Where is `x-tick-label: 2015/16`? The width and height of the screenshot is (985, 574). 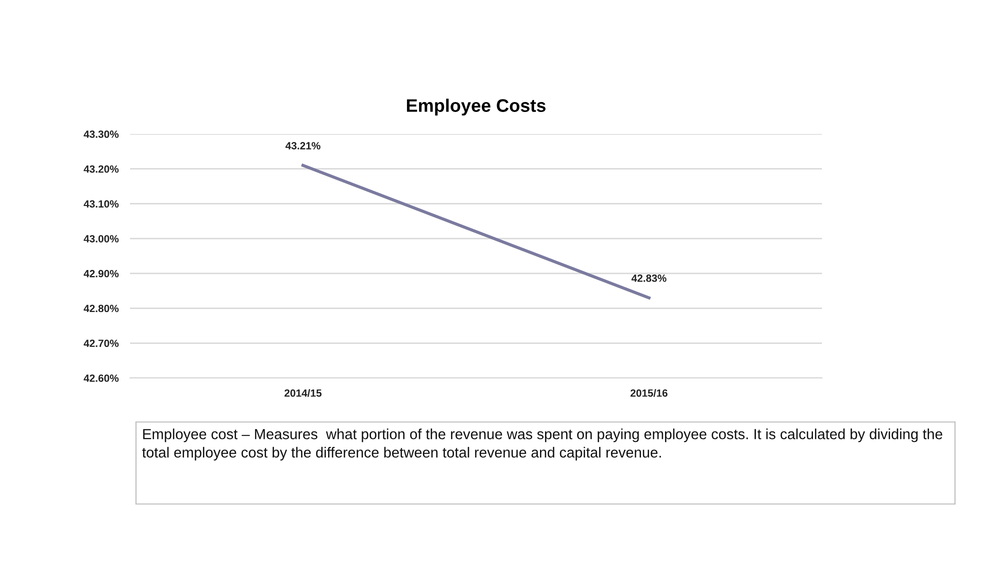 x-tick-label: 2015/16 is located at coordinates (649, 393).